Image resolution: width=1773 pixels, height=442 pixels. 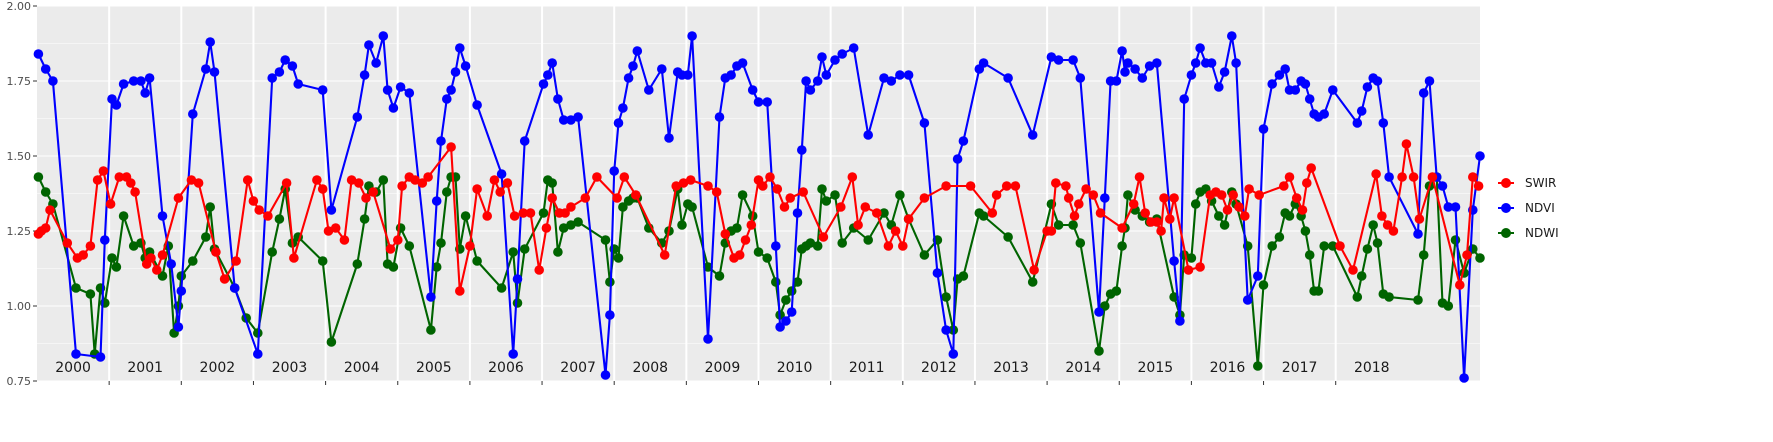 I want to click on year-label-2000: 2000, so click(x=73, y=368).